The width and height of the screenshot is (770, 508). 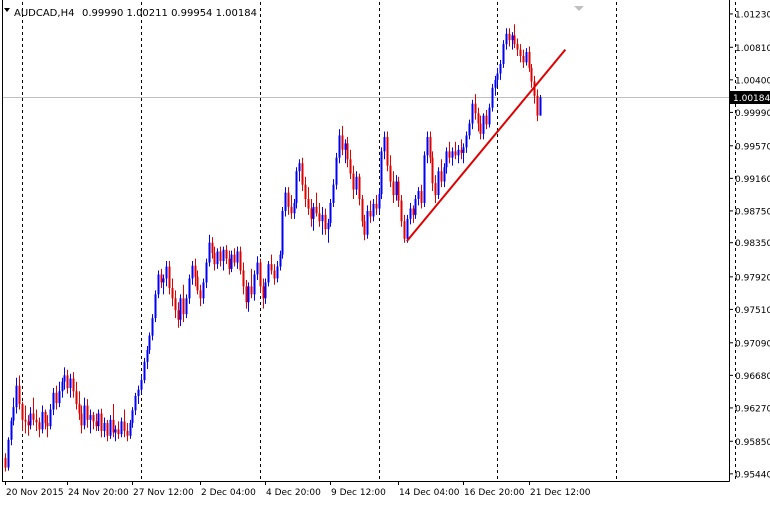 What do you see at coordinates (752, 180) in the screenshot?
I see `y-tick-label: 0.99160` at bounding box center [752, 180].